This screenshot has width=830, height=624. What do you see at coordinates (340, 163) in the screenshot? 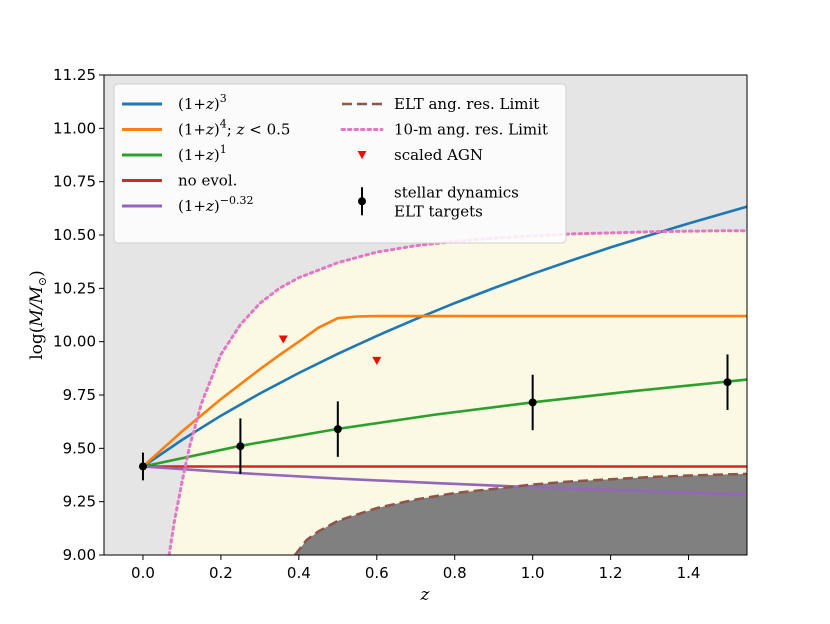
I see `legend-box` at bounding box center [340, 163].